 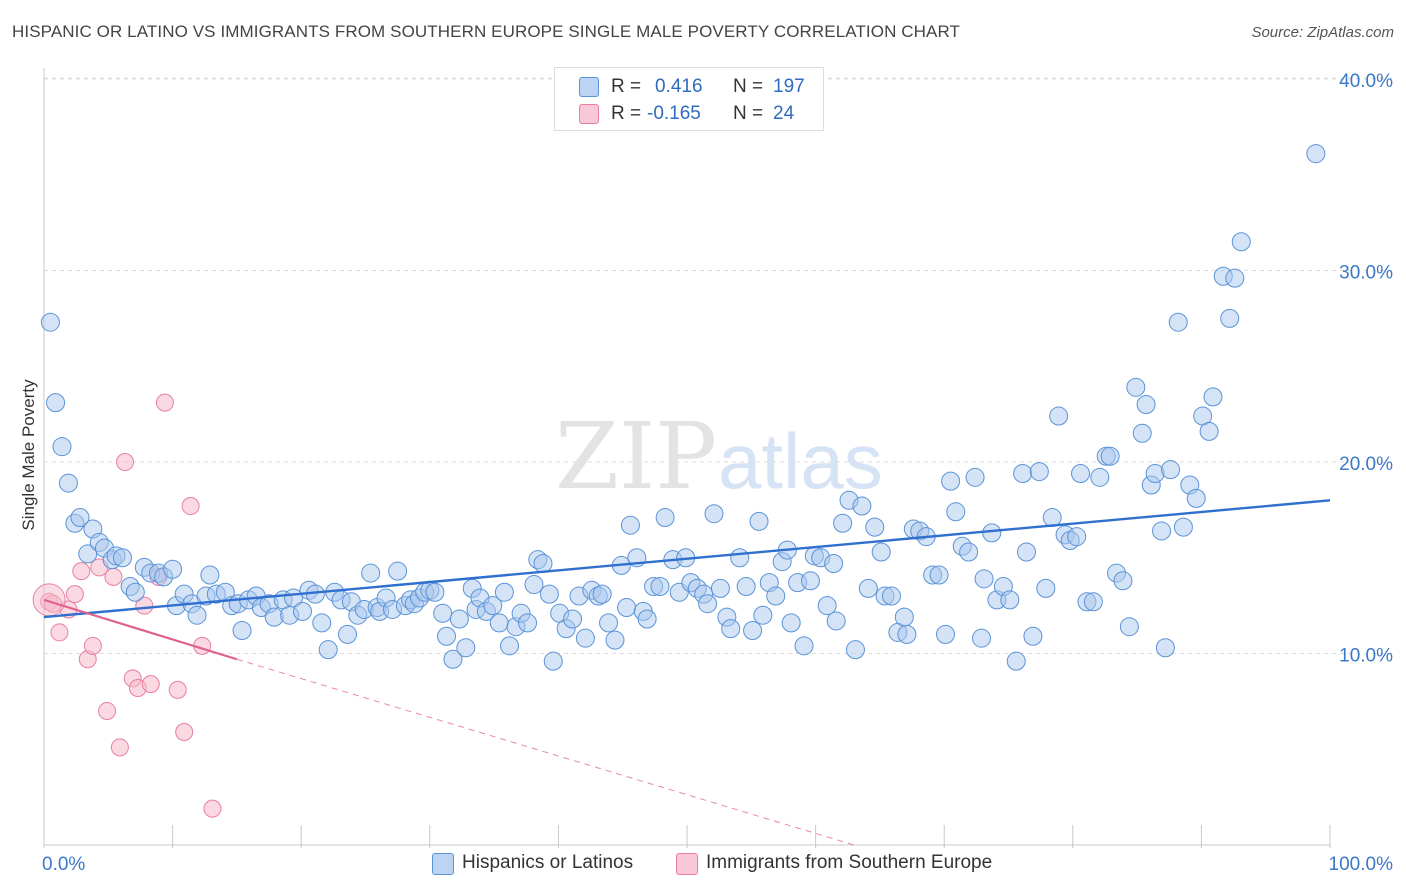 I want to click on legend-swatch-pink, so click(x=589, y=114).